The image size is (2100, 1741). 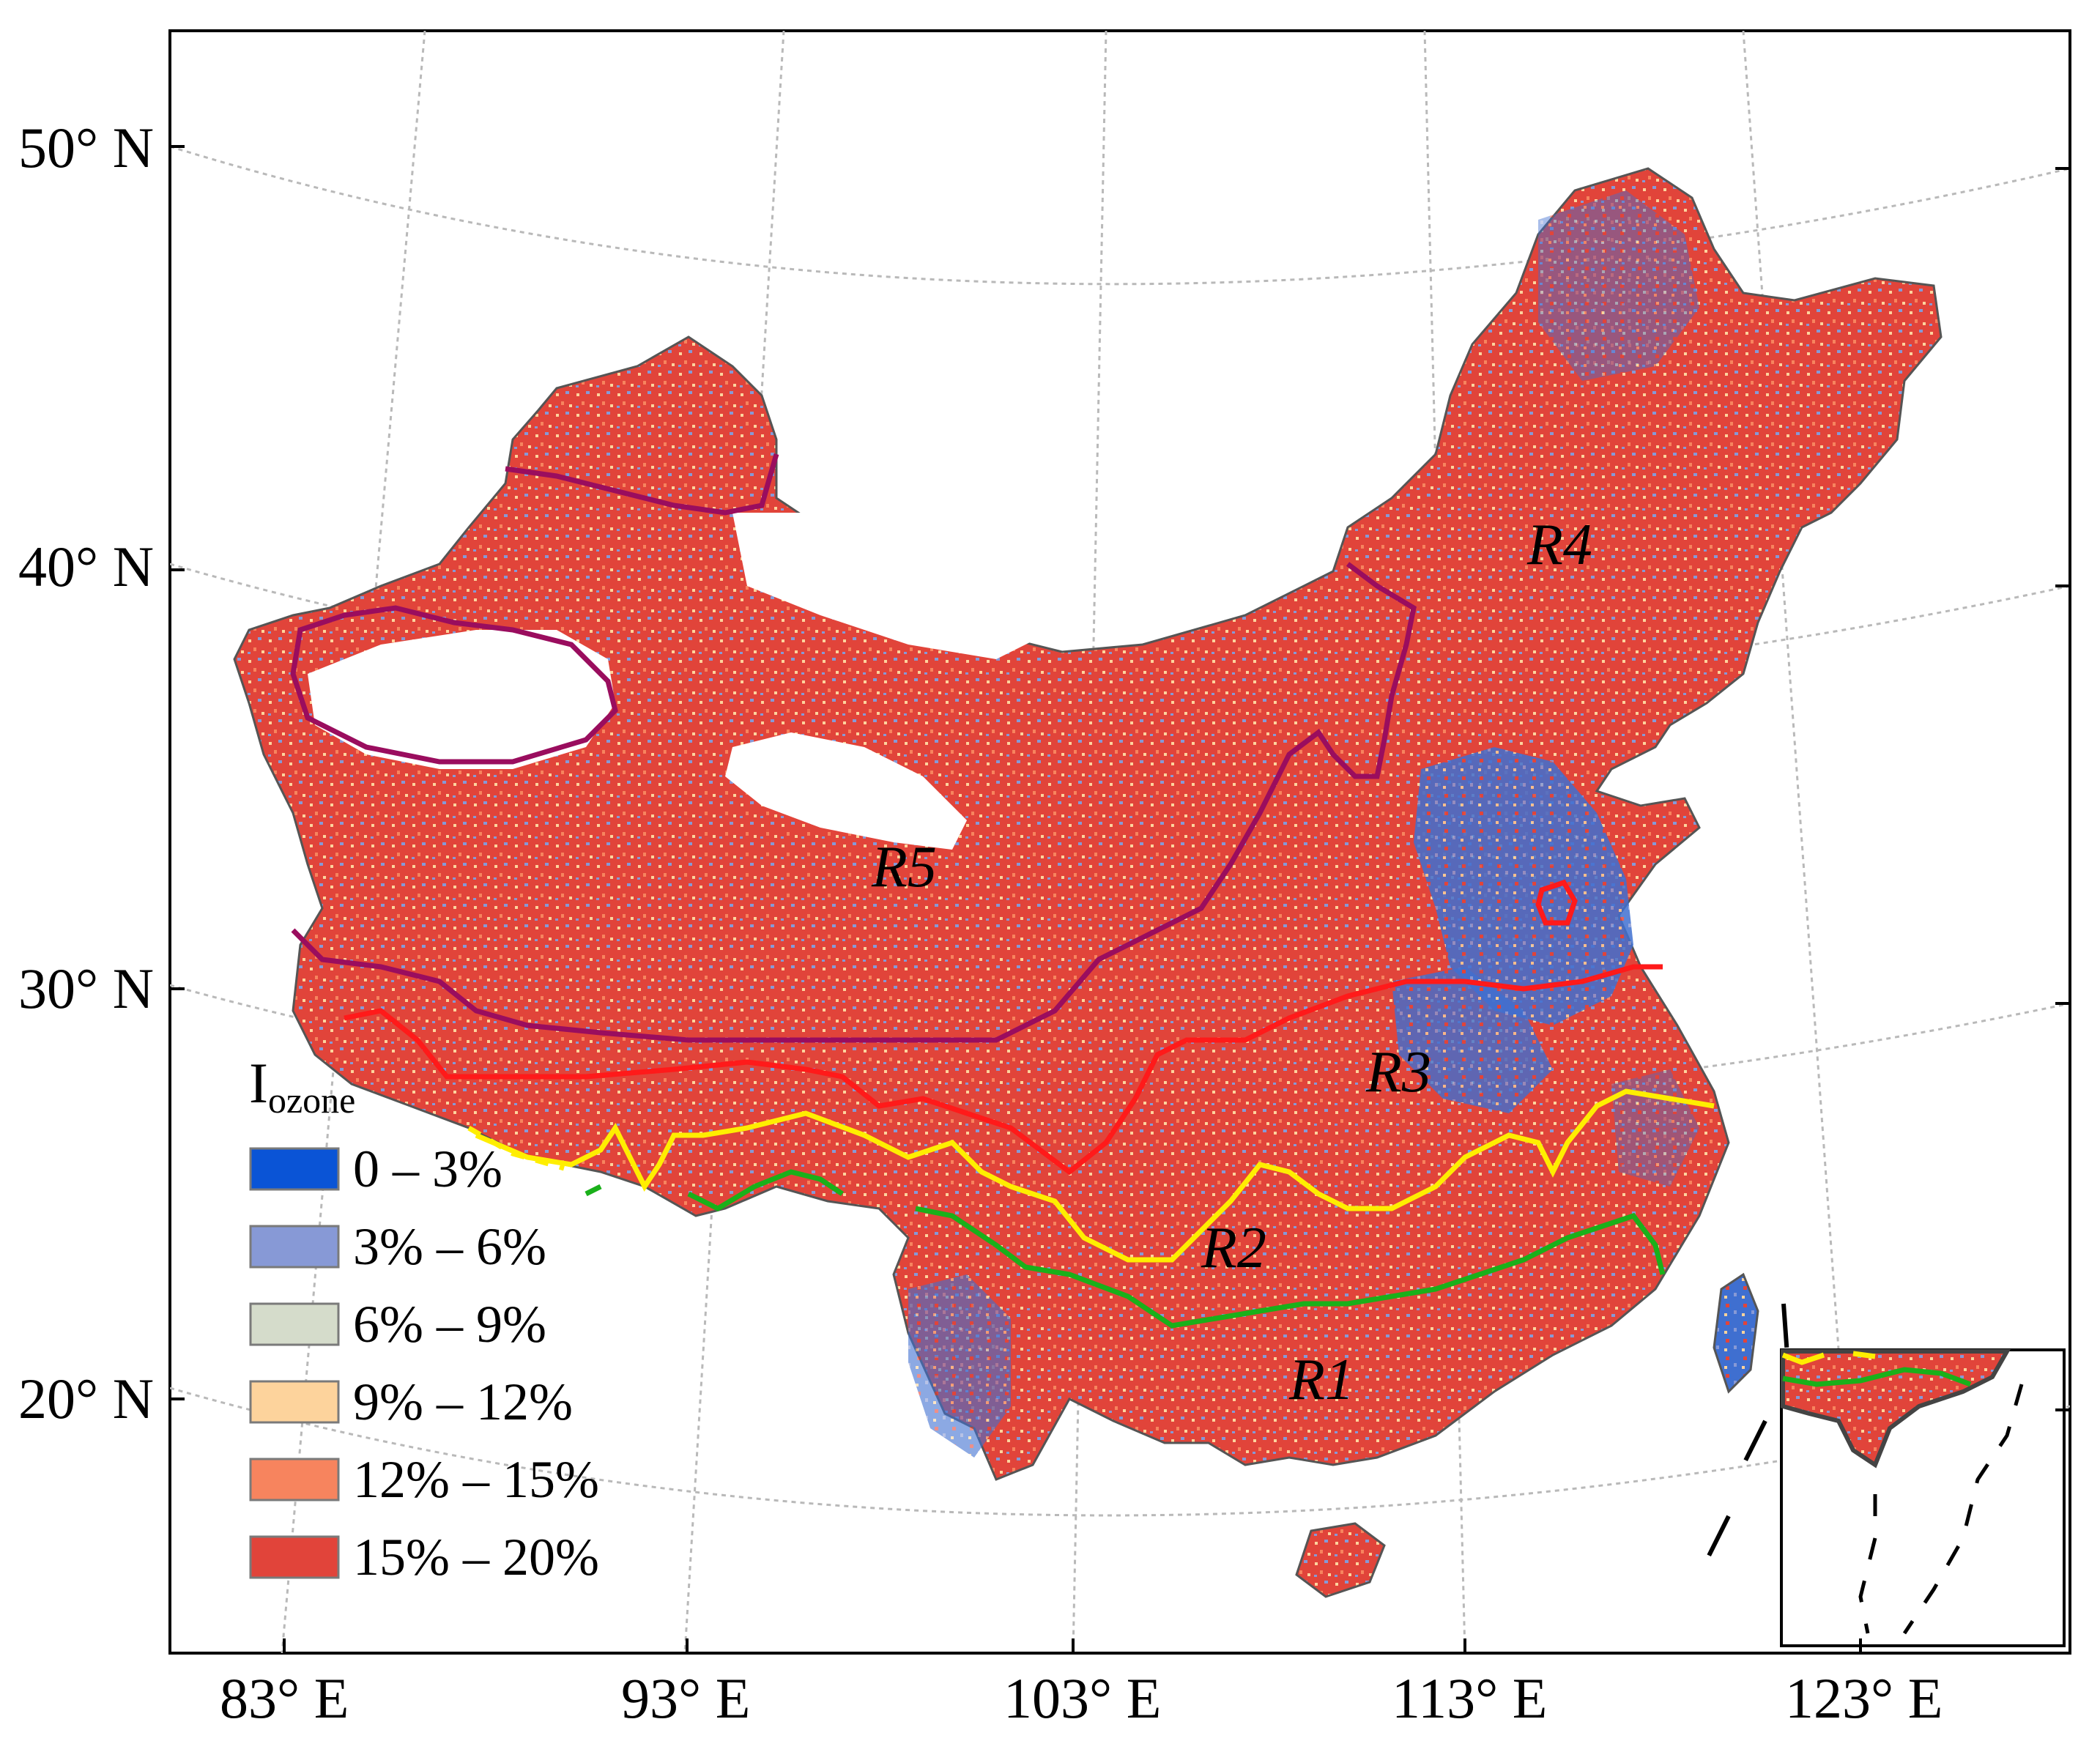 I want to click on boundary-taklimakan-ring, so click(x=454, y=685).